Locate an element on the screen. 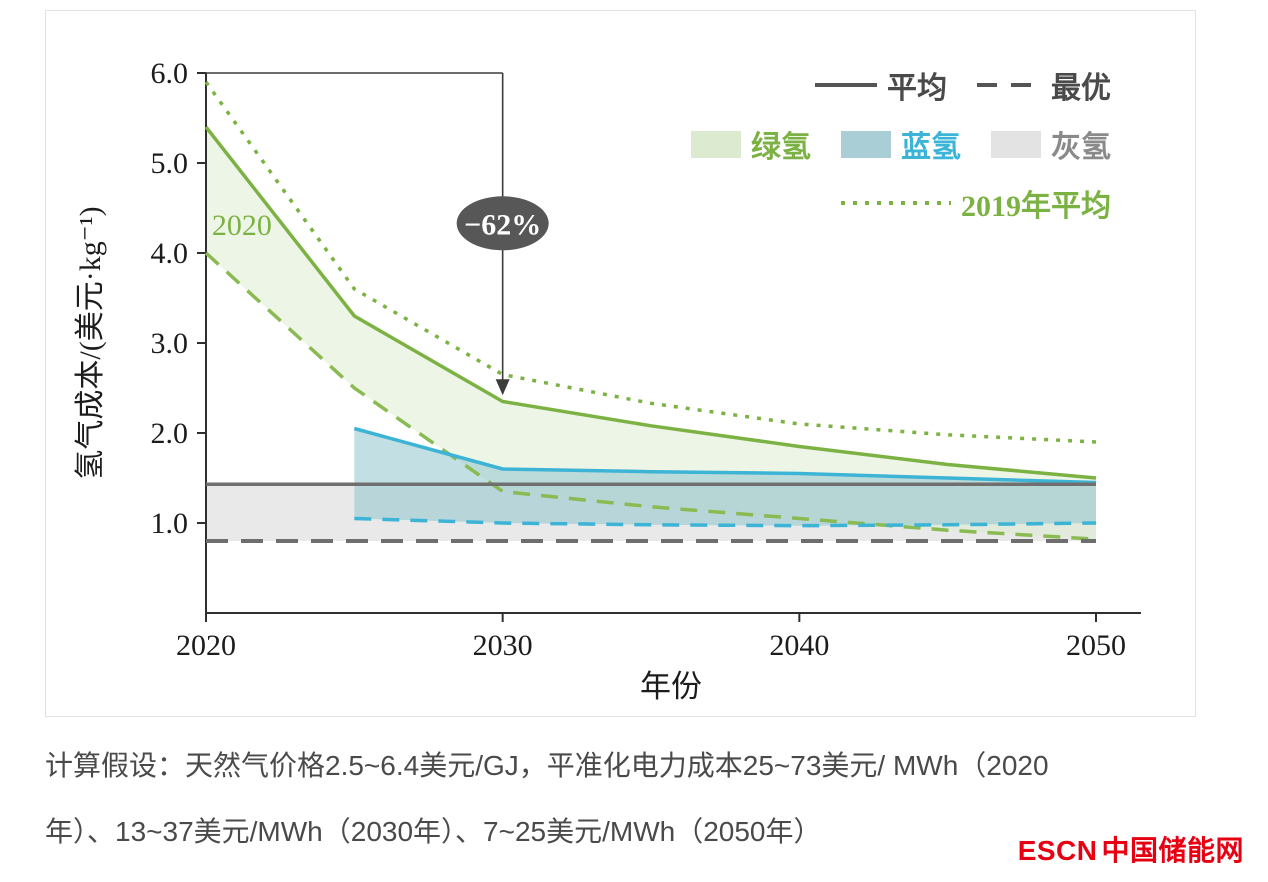 This screenshot has height=882, width=1268. blue-hydrogen-band is located at coordinates (725, 477).